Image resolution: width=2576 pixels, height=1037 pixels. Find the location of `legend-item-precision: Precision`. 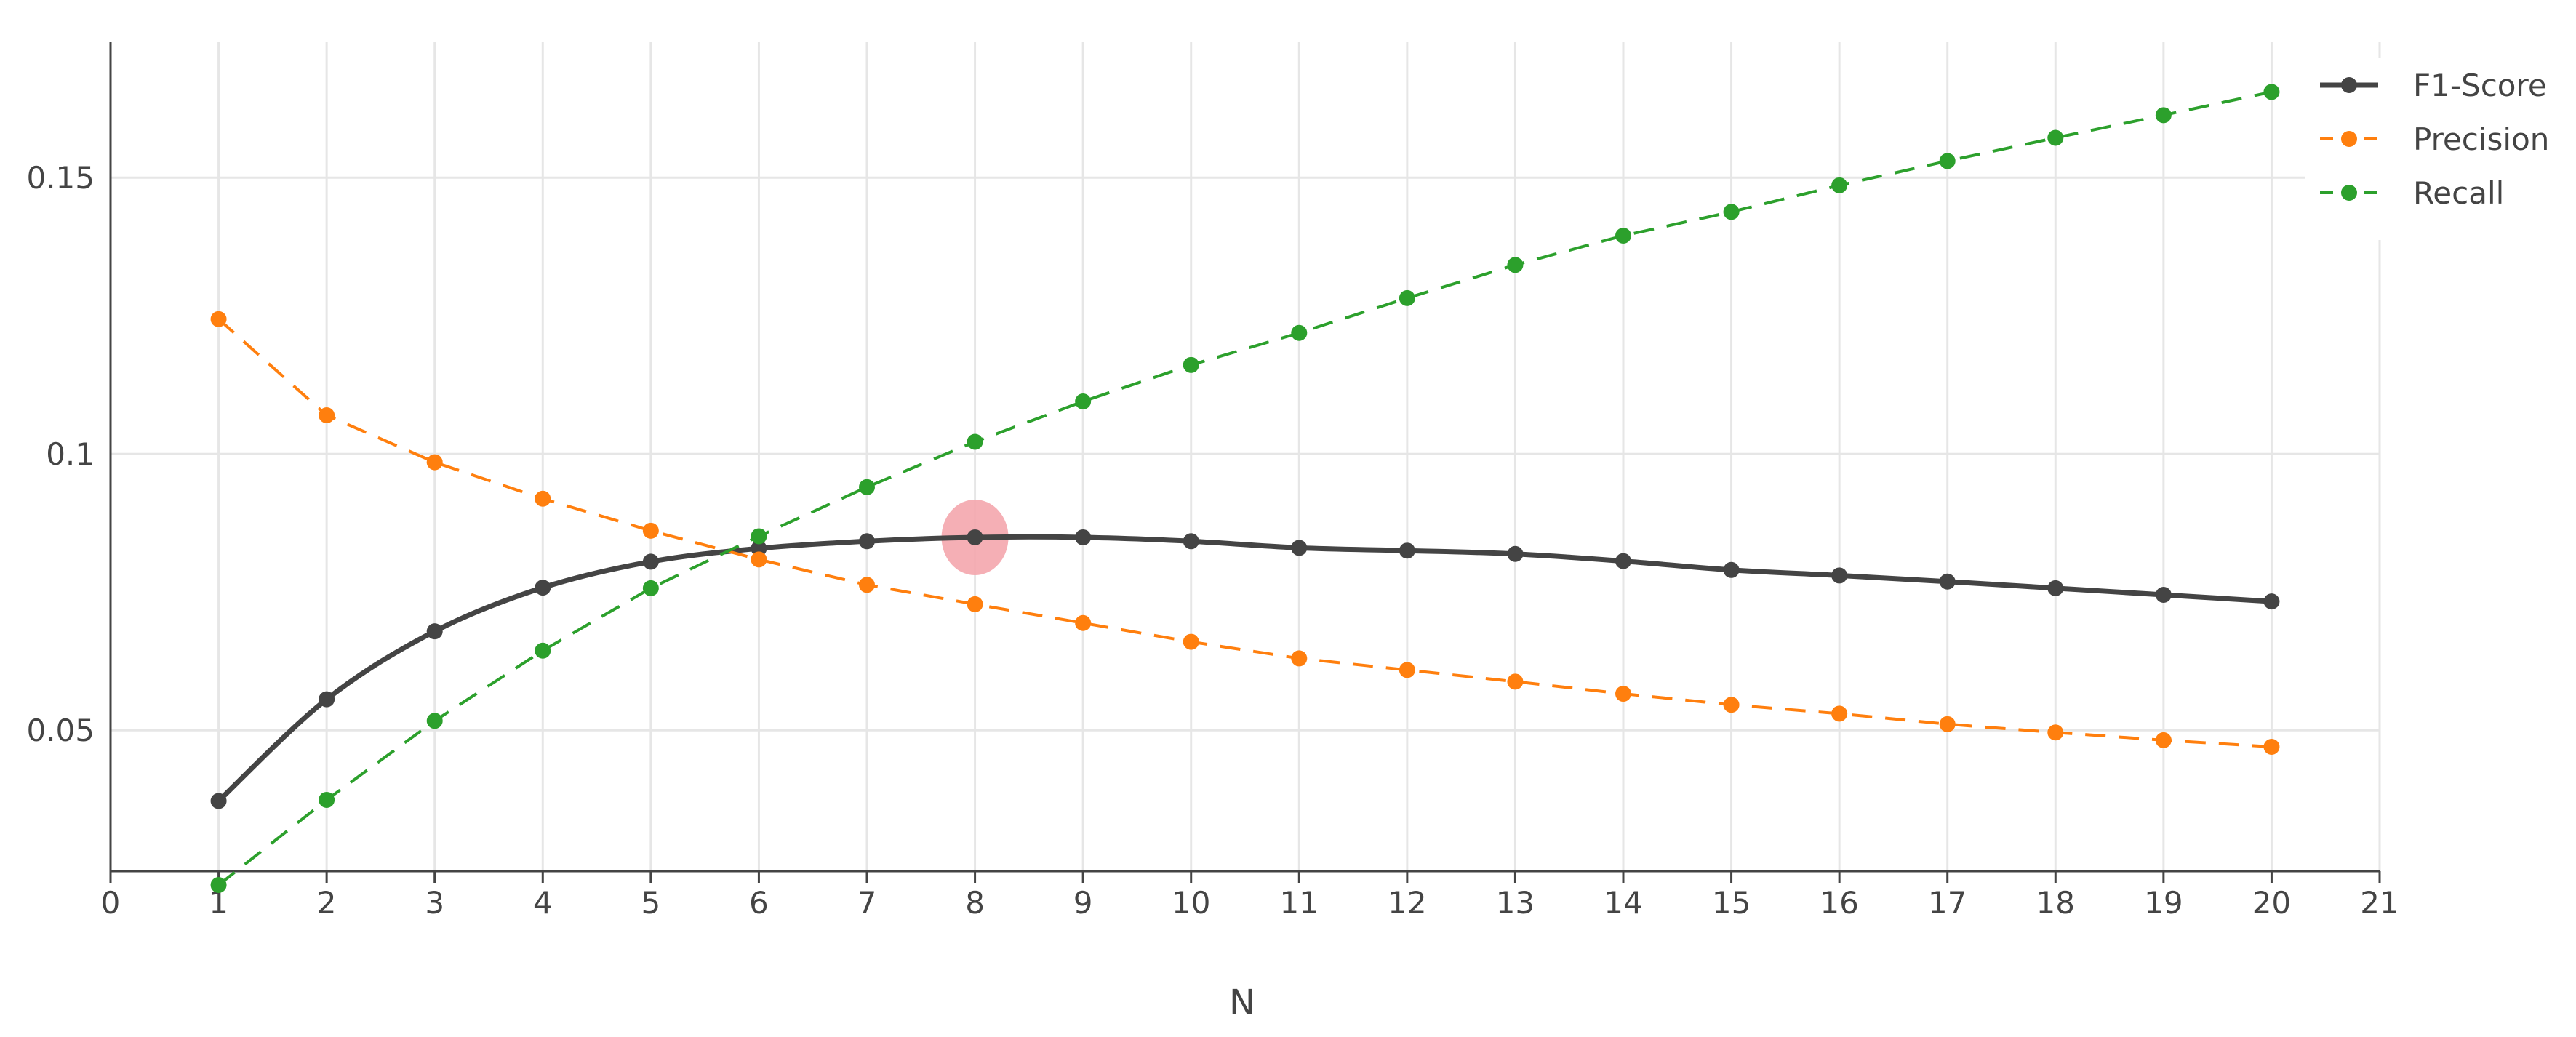

legend-item-precision: Precision is located at coordinates (2434, 139).